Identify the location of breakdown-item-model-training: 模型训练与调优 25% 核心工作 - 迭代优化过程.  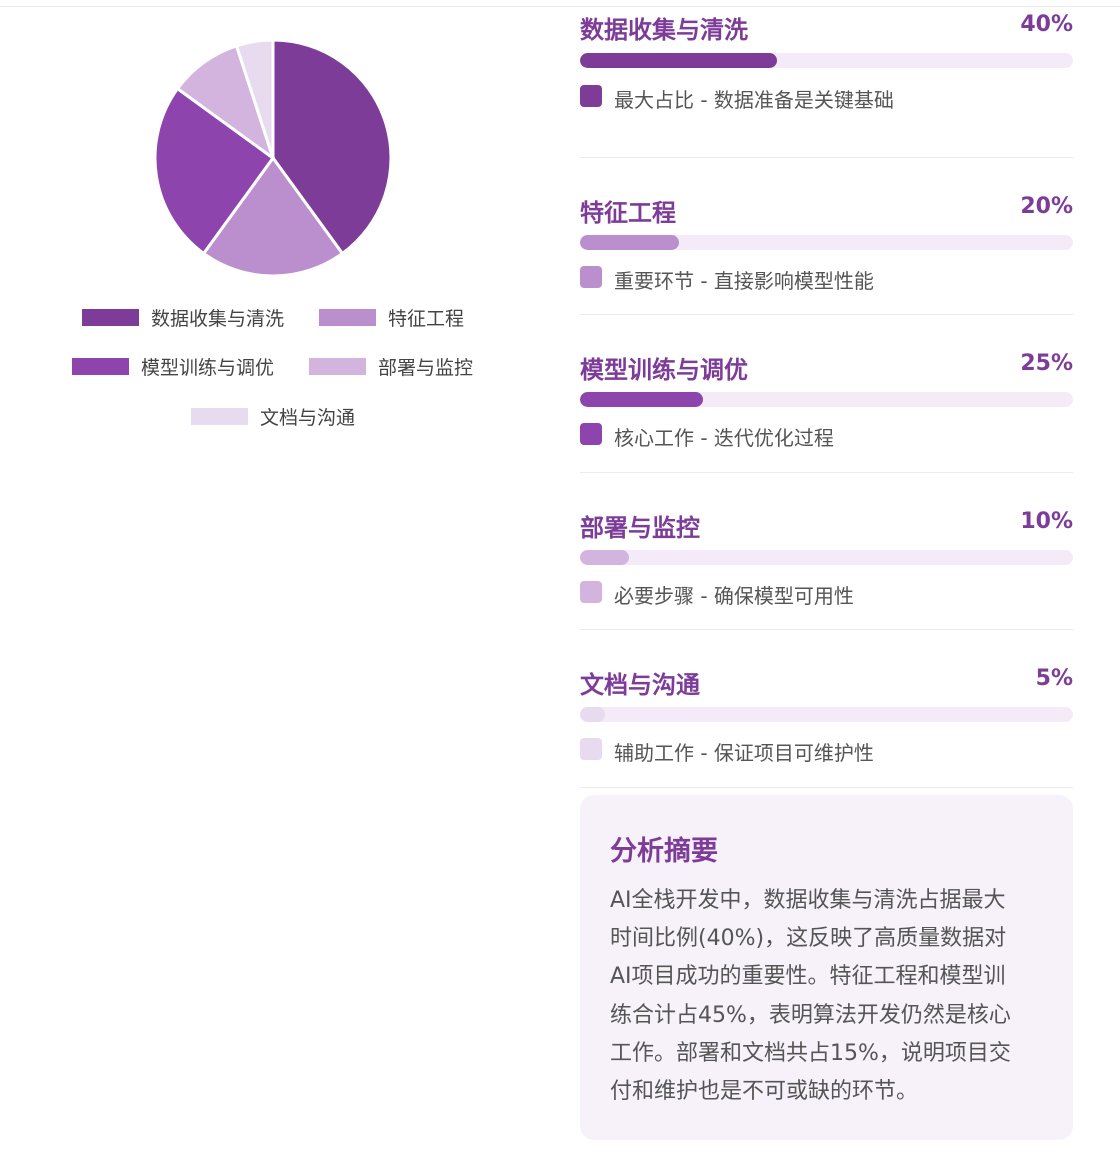
(826, 394).